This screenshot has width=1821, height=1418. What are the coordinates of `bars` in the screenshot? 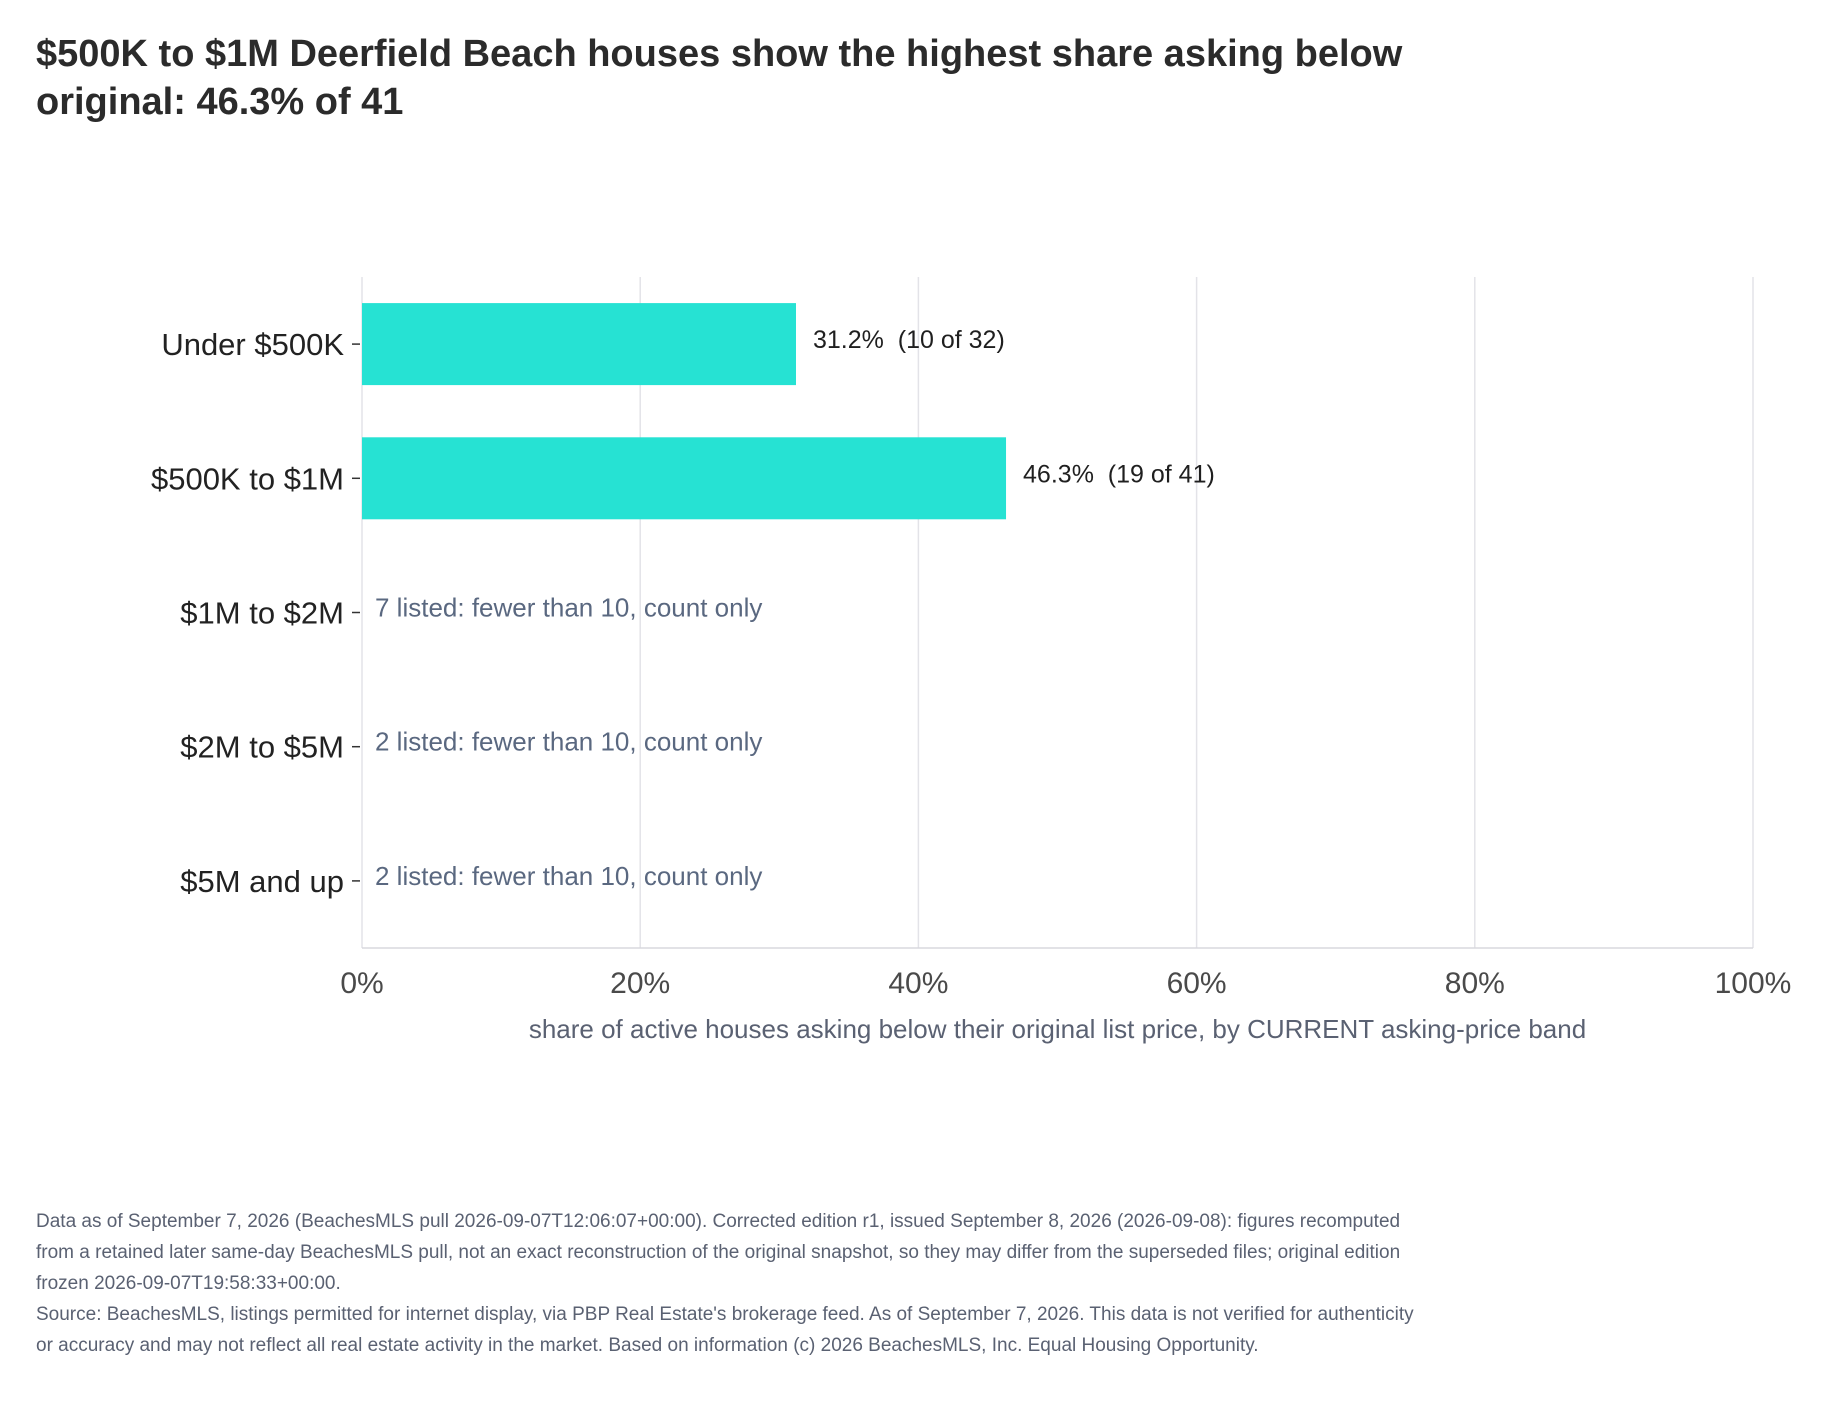 It's located at (684, 411).